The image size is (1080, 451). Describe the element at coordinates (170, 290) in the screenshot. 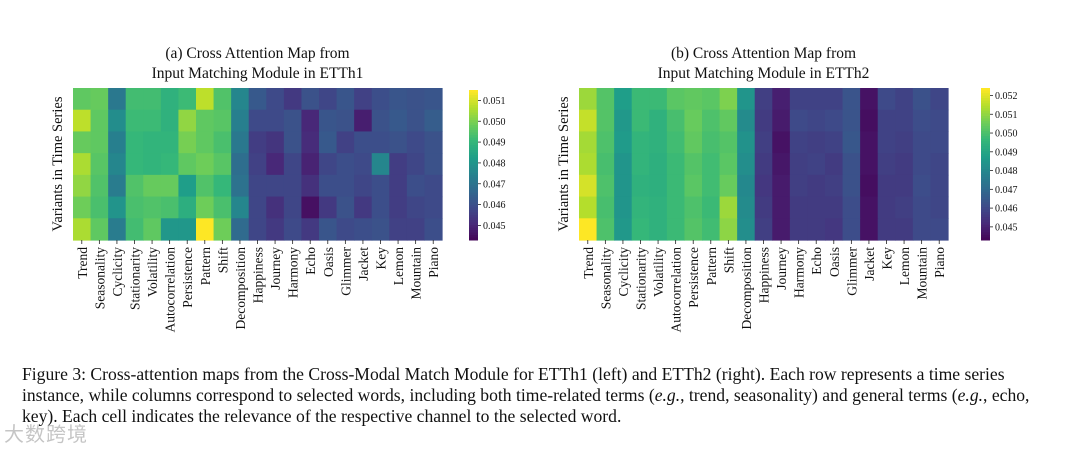

I see `x-tick-label: Autocorrelation` at that location.